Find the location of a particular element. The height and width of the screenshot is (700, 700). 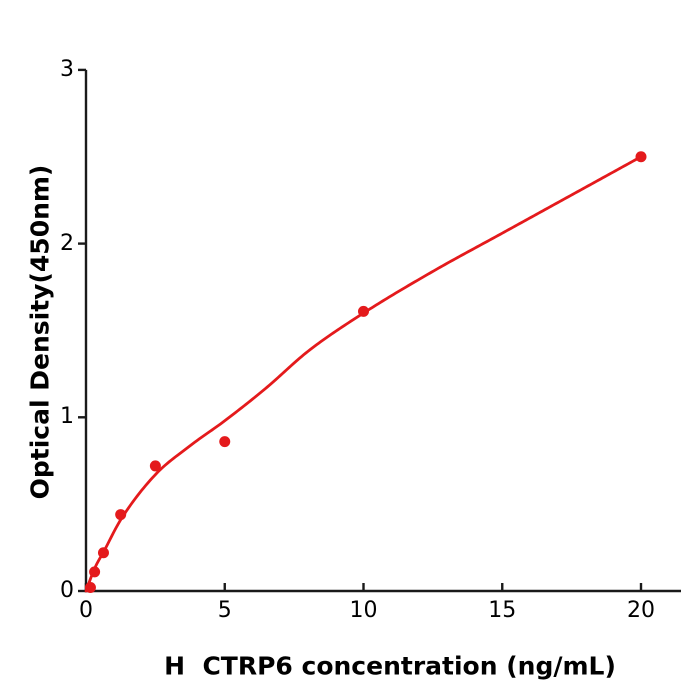

x-axis-label: H CTRP6 concentration (ng/mL) is located at coordinates (390, 666).